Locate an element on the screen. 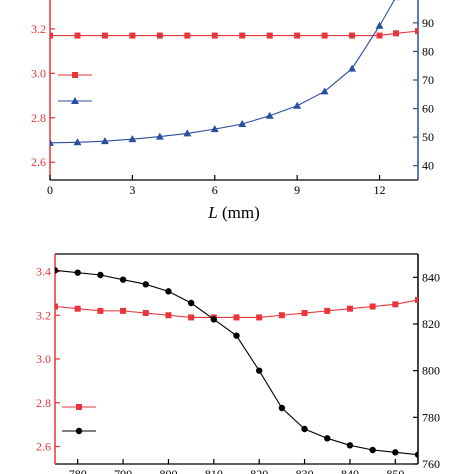 This screenshot has height=474, width=474. x-tick-label: 9 is located at coordinates (297, 190).